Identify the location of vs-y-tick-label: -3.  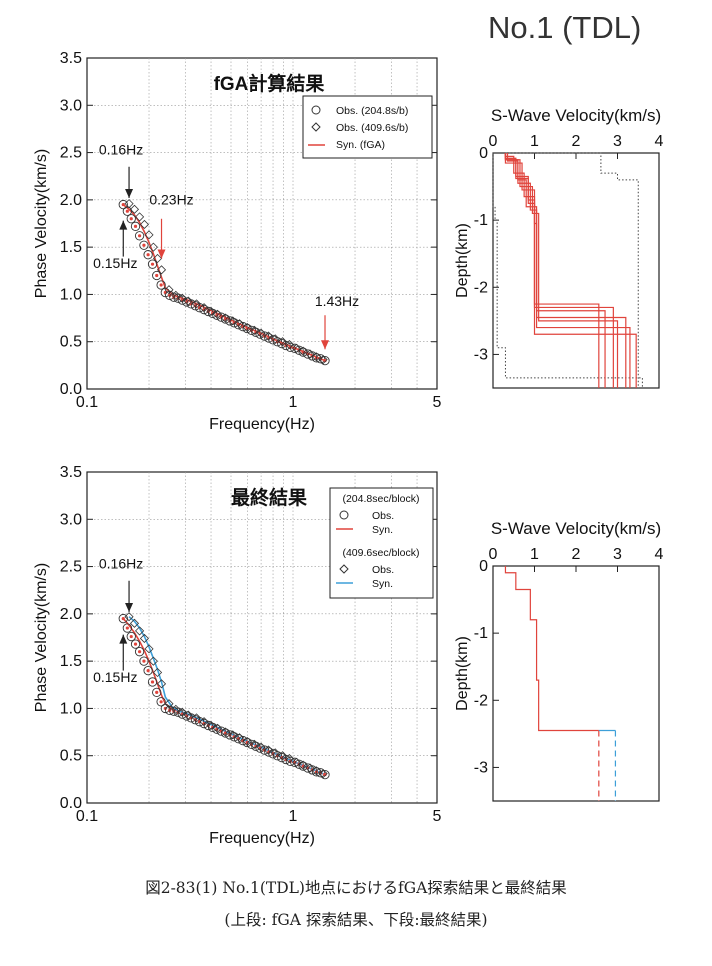
(481, 354).